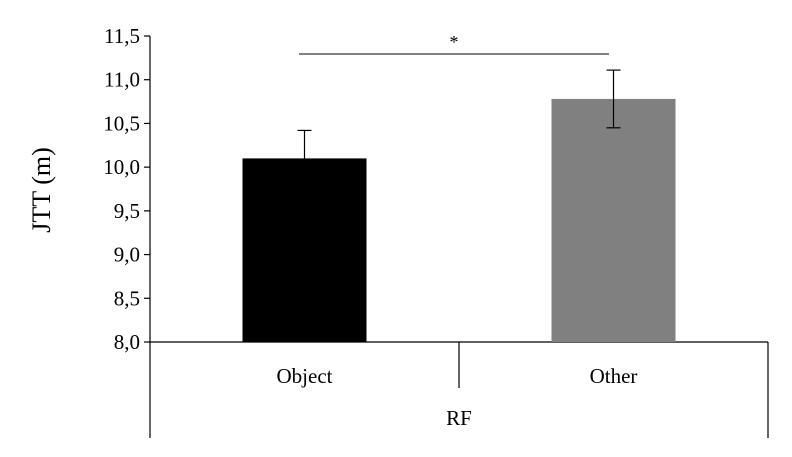 The width and height of the screenshot is (792, 457). What do you see at coordinates (122, 80) in the screenshot?
I see `y-tick-label: 11,0` at bounding box center [122, 80].